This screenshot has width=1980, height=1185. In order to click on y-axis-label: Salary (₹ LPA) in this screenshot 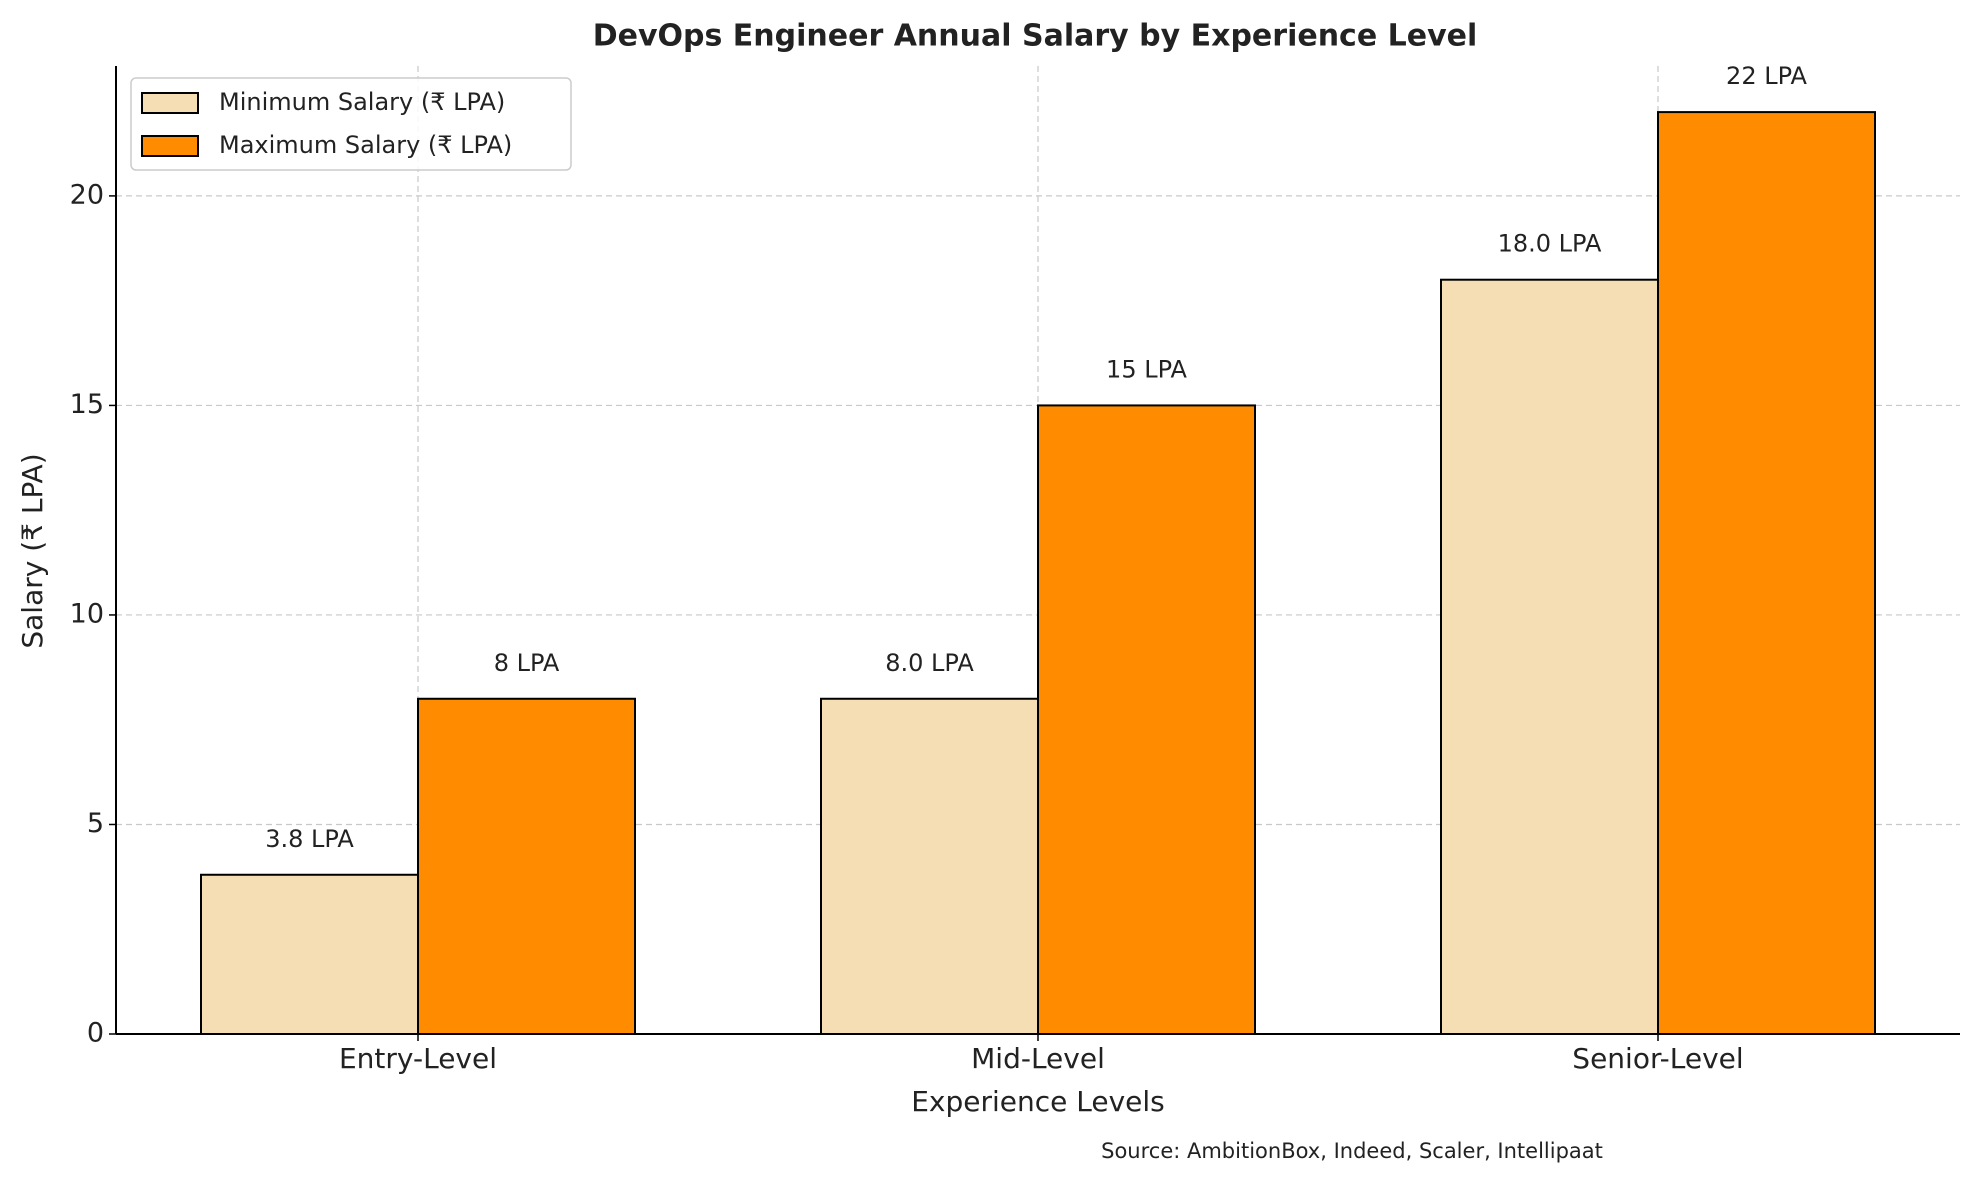, I will do `click(32, 550)`.